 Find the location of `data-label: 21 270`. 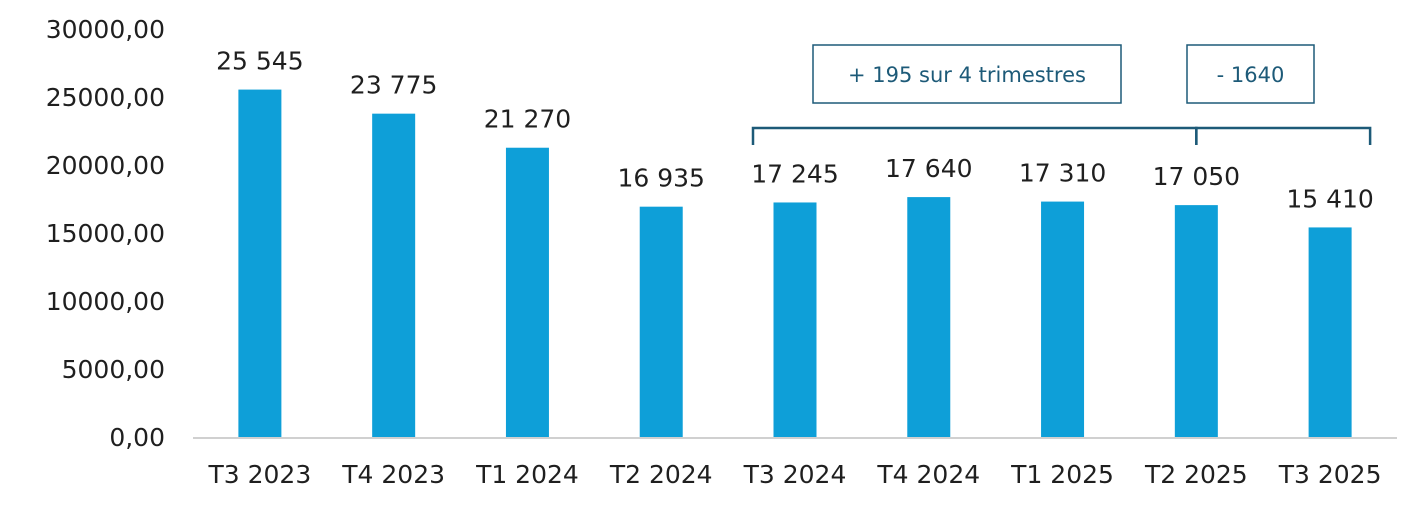

data-label: 21 270 is located at coordinates (527, 119).